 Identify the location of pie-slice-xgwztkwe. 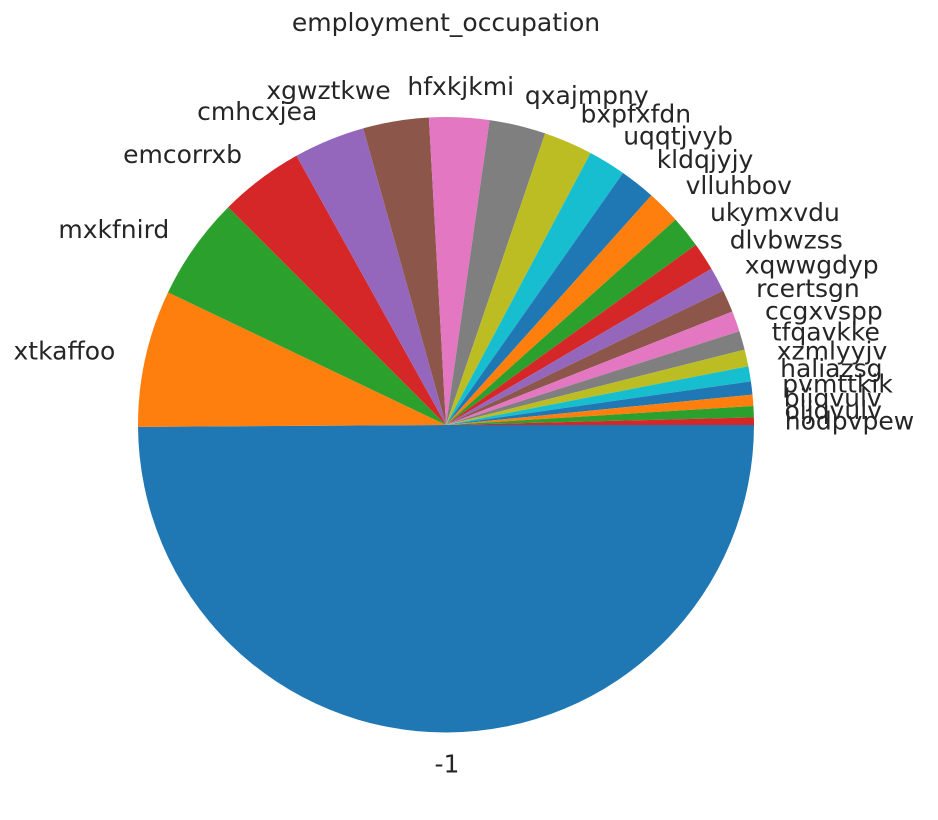
(404, 271).